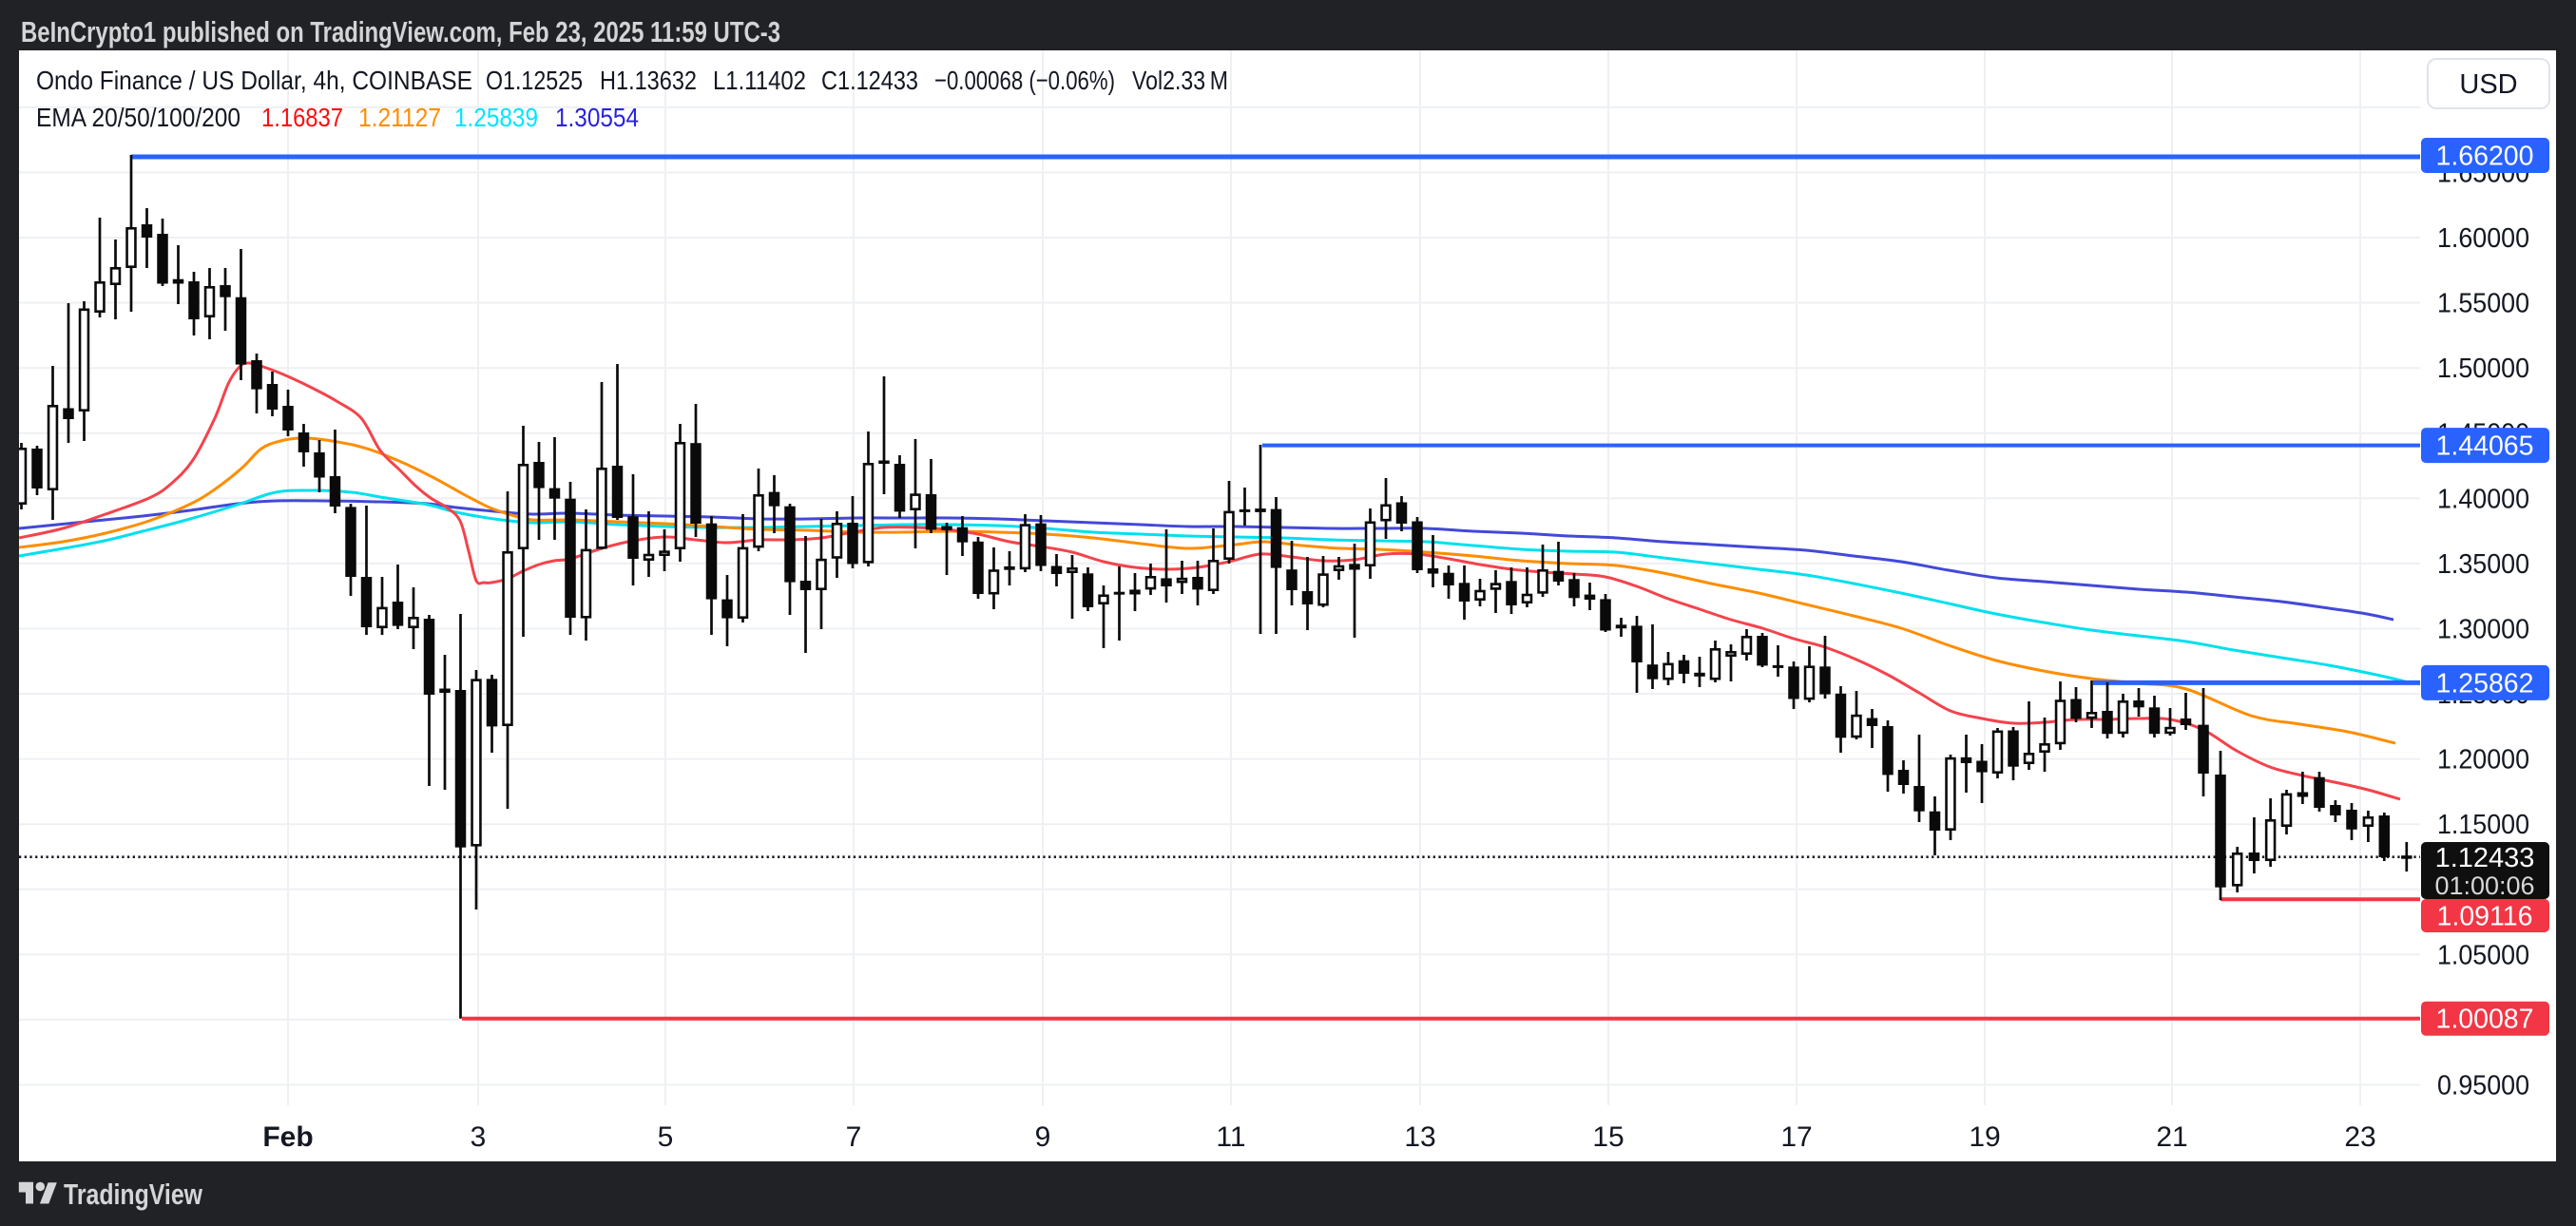 This screenshot has width=2576, height=1226. What do you see at coordinates (648, 81) in the screenshot?
I see `svg-text: H1.13632` at bounding box center [648, 81].